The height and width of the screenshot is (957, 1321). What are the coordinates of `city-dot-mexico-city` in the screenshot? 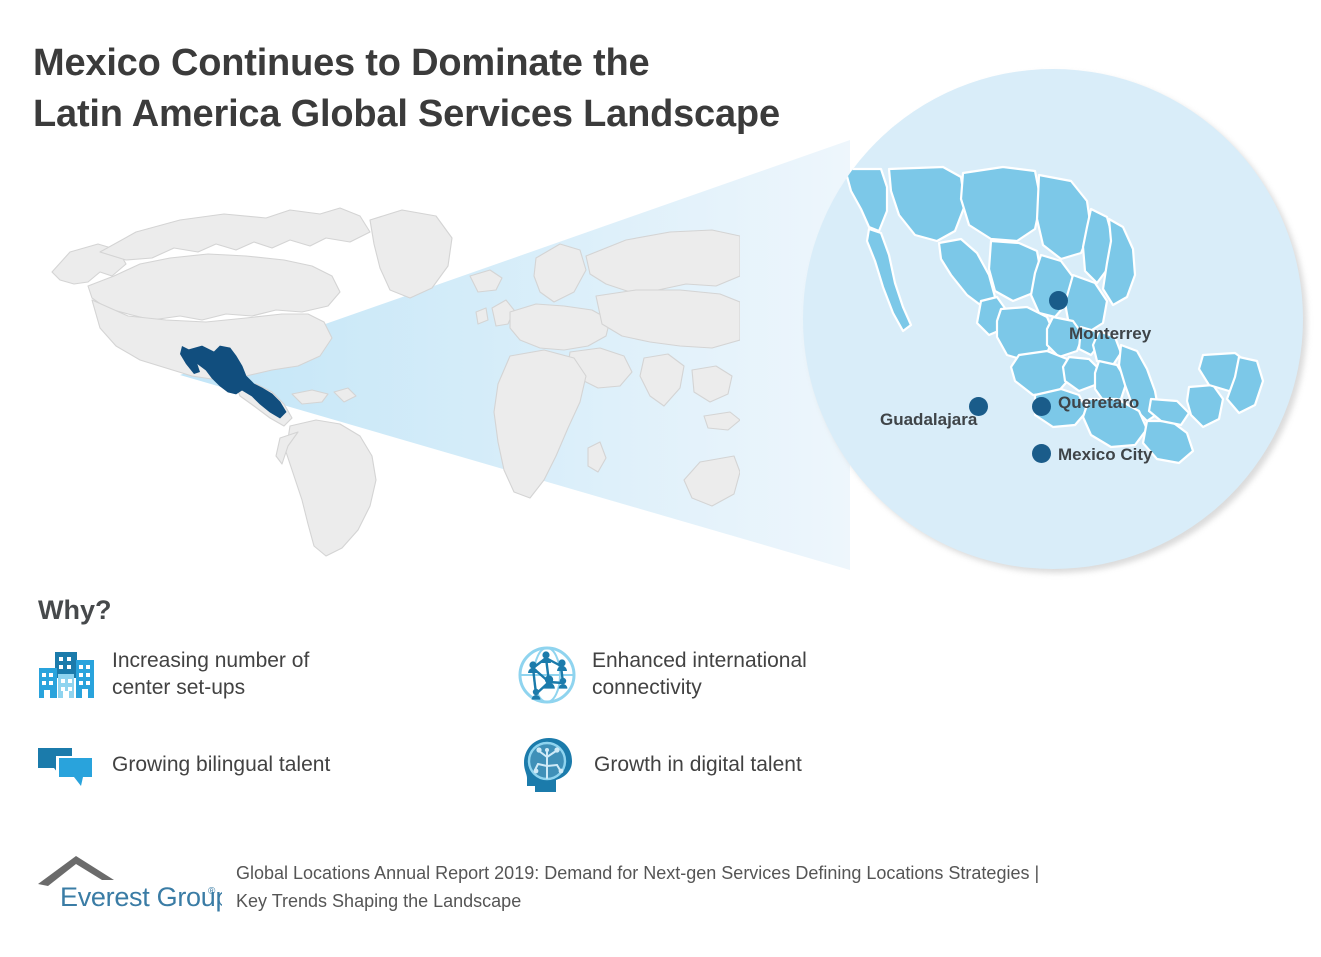 It's located at (1041, 453).